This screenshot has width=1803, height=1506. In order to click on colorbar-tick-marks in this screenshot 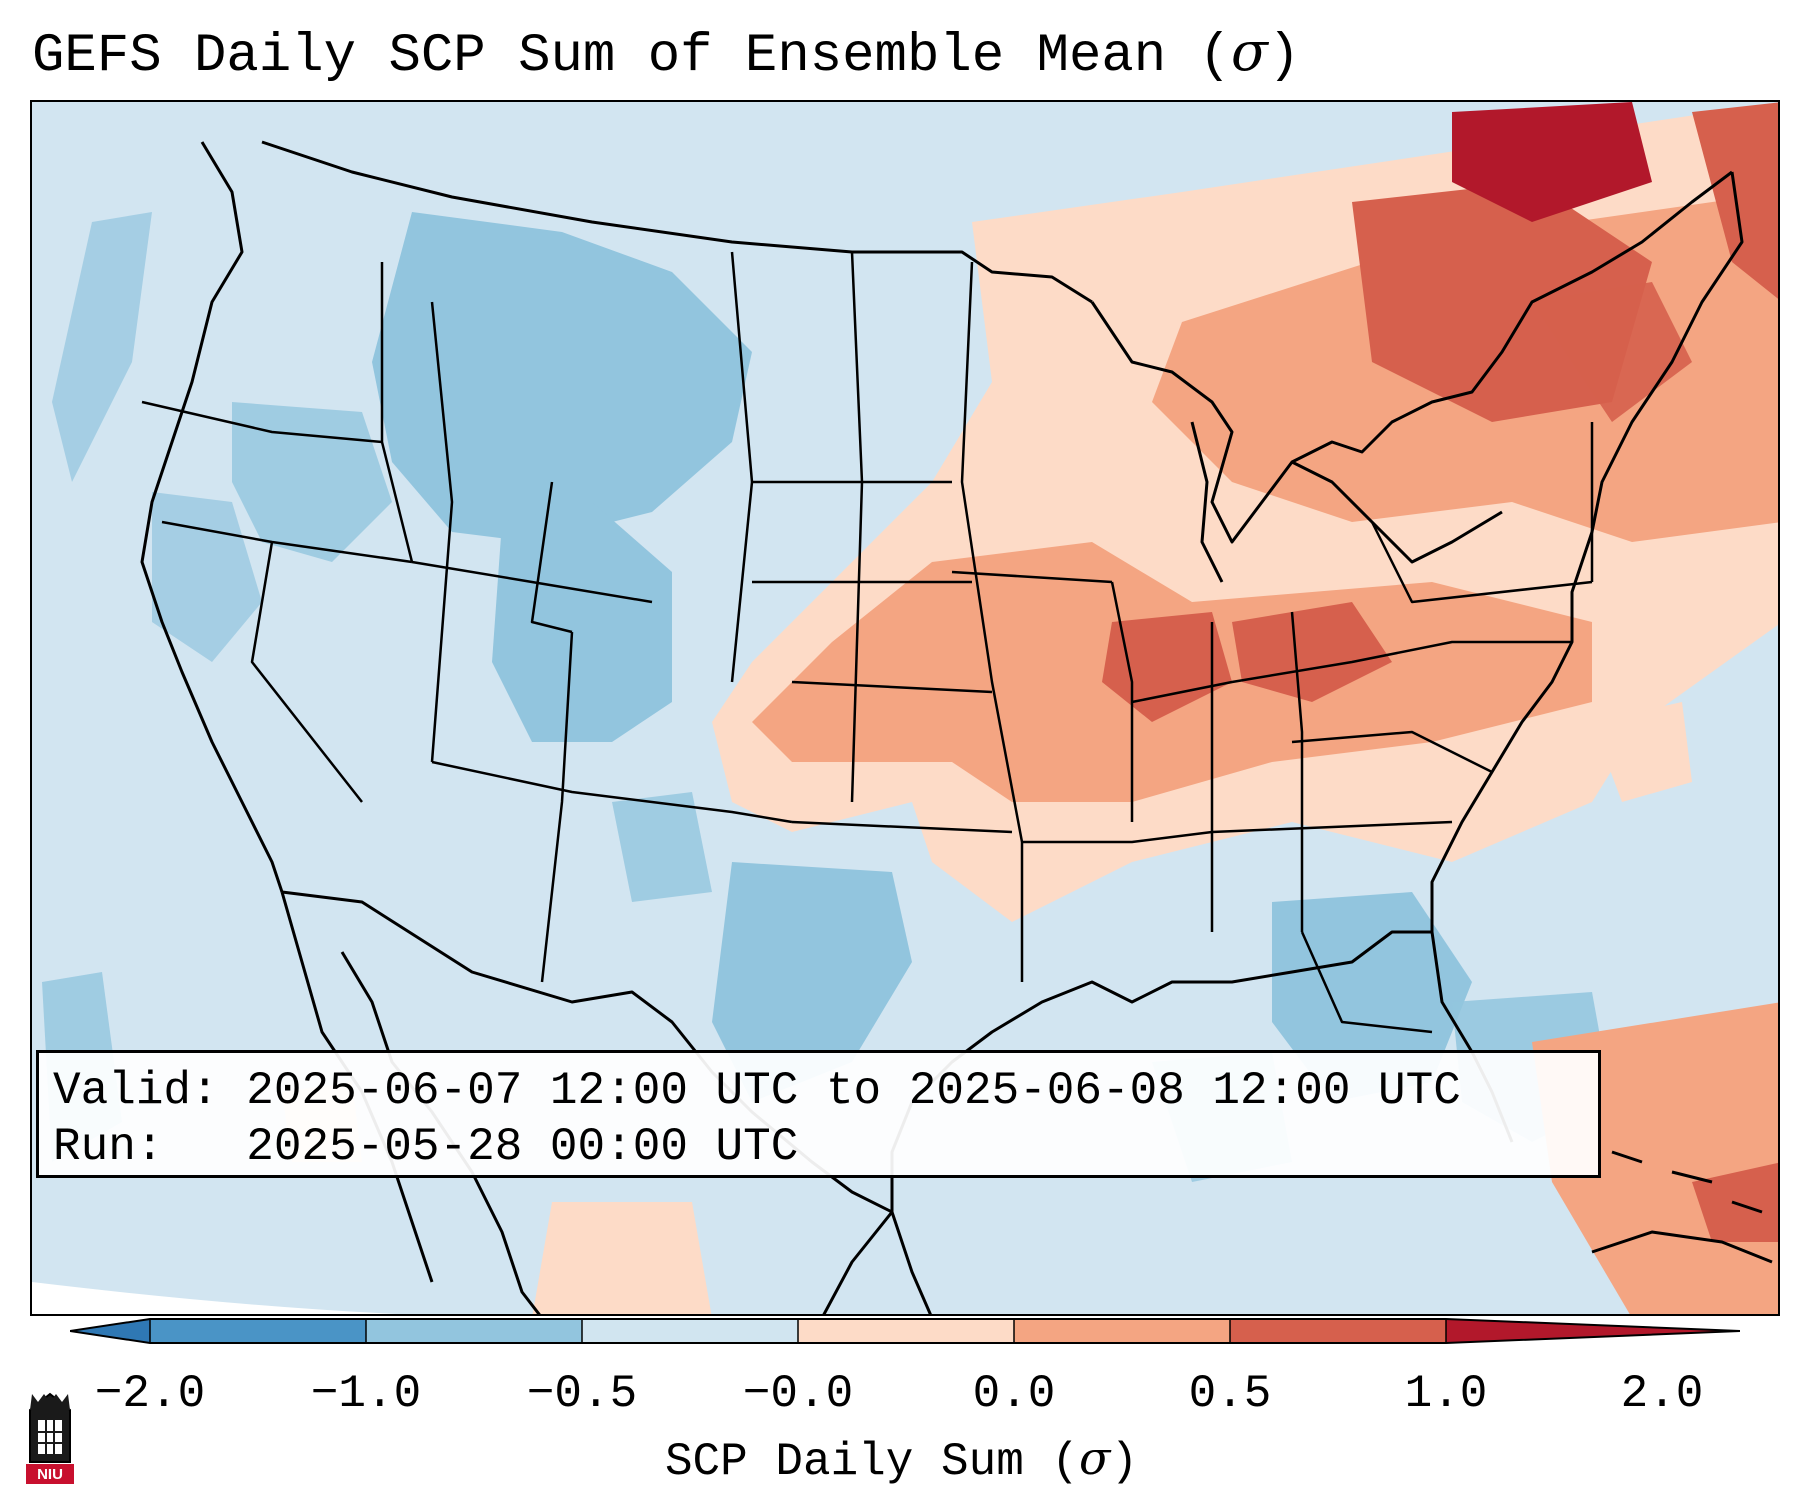, I will do `click(798, 1331)`.